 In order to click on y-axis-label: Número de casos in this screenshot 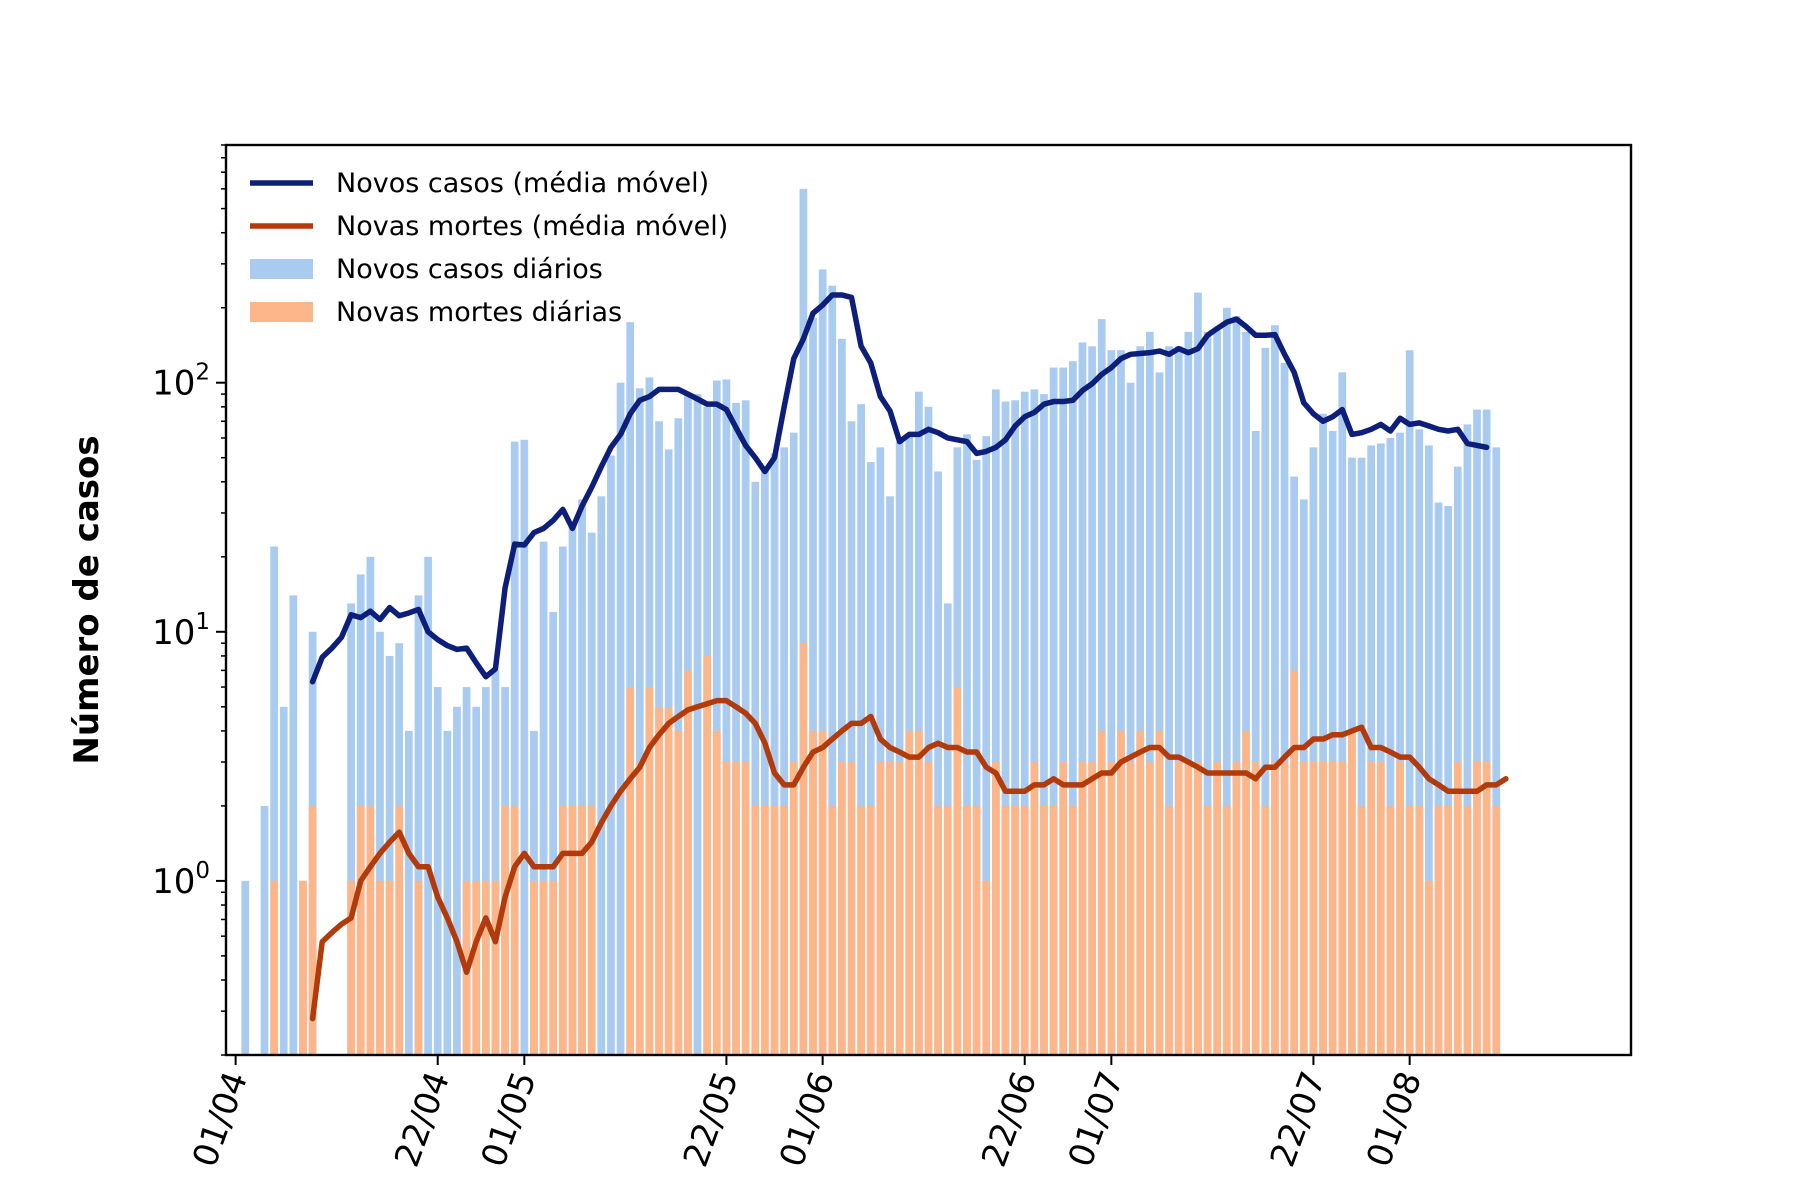, I will do `click(87, 599)`.